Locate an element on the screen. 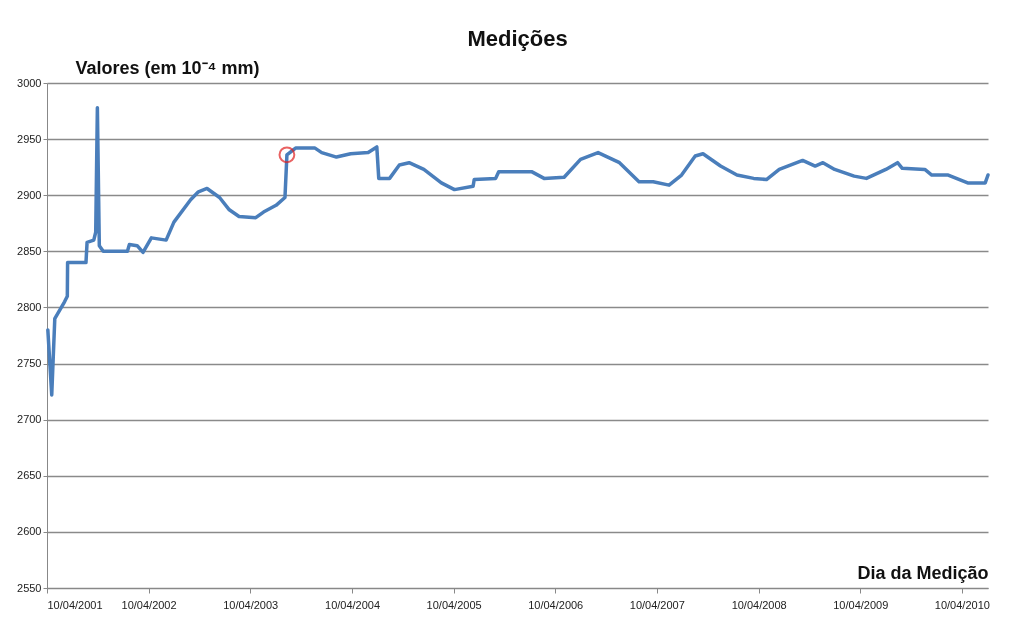 This screenshot has height=629, width=1018. y-tick-label: 2650 is located at coordinates (29, 475).